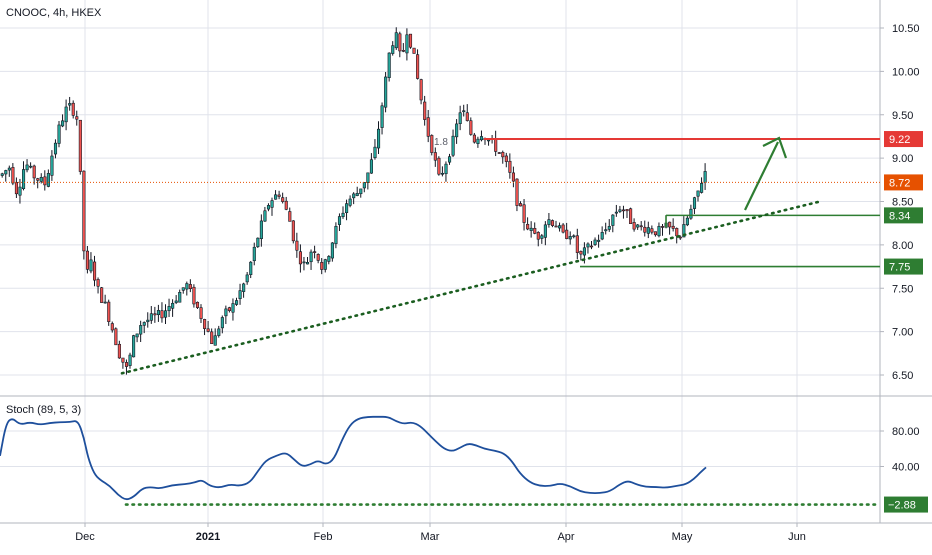  What do you see at coordinates (565, 537) in the screenshot?
I see `time-tick-label-4: Apr` at bounding box center [565, 537].